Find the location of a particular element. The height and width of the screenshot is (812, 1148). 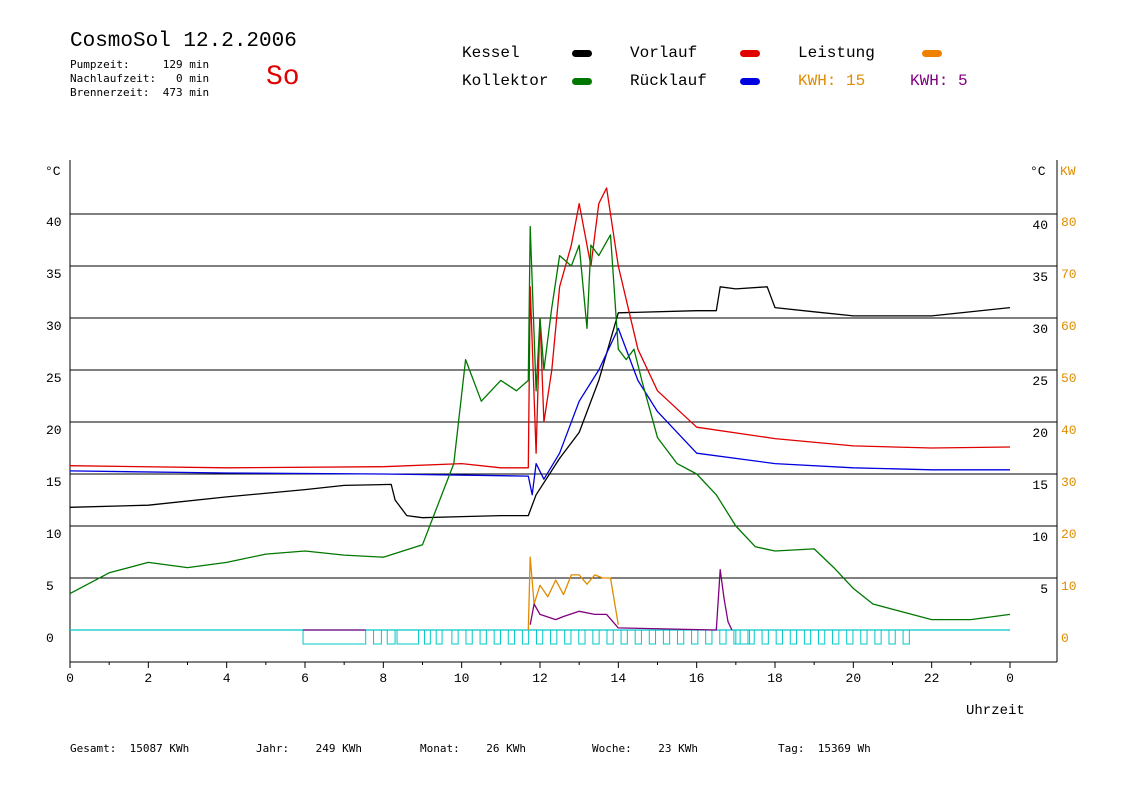

y-tick-label-right-temp: 10 is located at coordinates (1040, 537).